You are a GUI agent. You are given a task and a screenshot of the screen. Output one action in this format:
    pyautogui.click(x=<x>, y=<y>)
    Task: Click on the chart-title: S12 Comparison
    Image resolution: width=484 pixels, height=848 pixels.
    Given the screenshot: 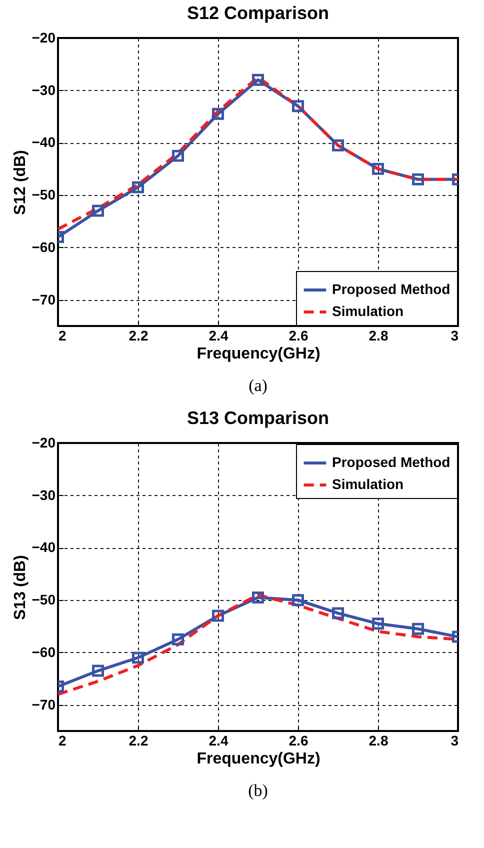 What is the action you would take?
    pyautogui.click(x=258, y=13)
    